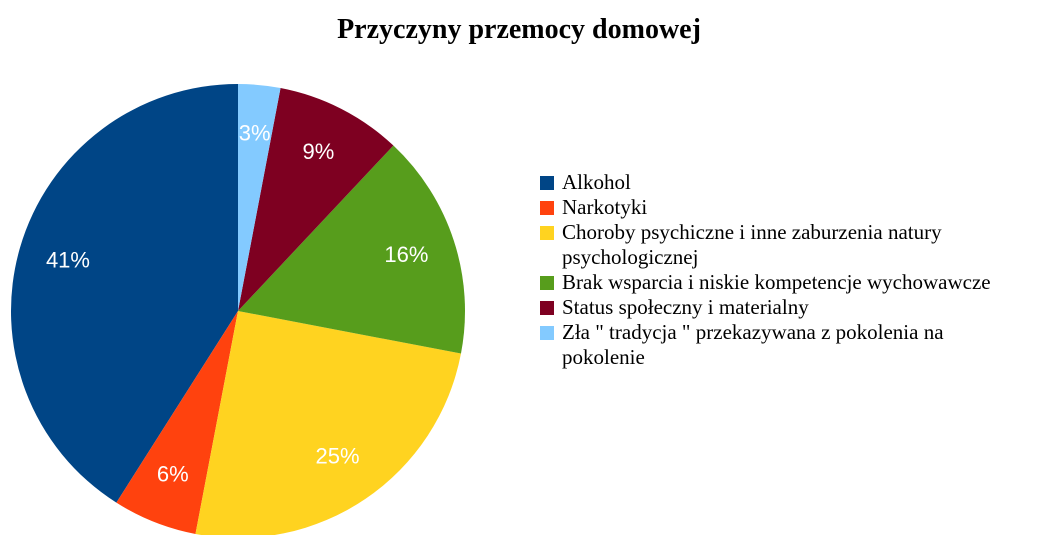 The width and height of the screenshot is (1038, 535). I want to click on legend-item: Status społeczny i materialny, so click(778, 307).